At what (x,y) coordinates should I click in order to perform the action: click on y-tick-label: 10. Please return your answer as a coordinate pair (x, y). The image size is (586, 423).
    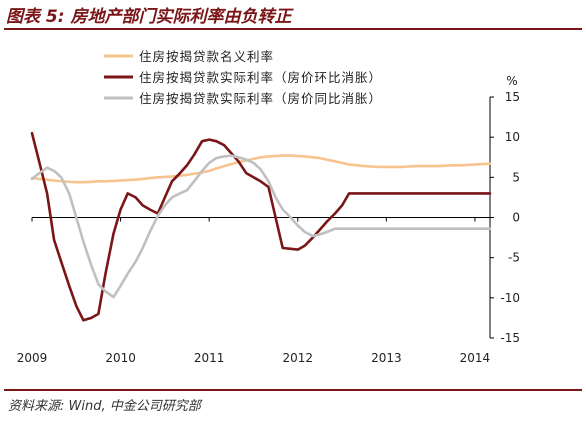
    Looking at the image, I should click on (512, 137).